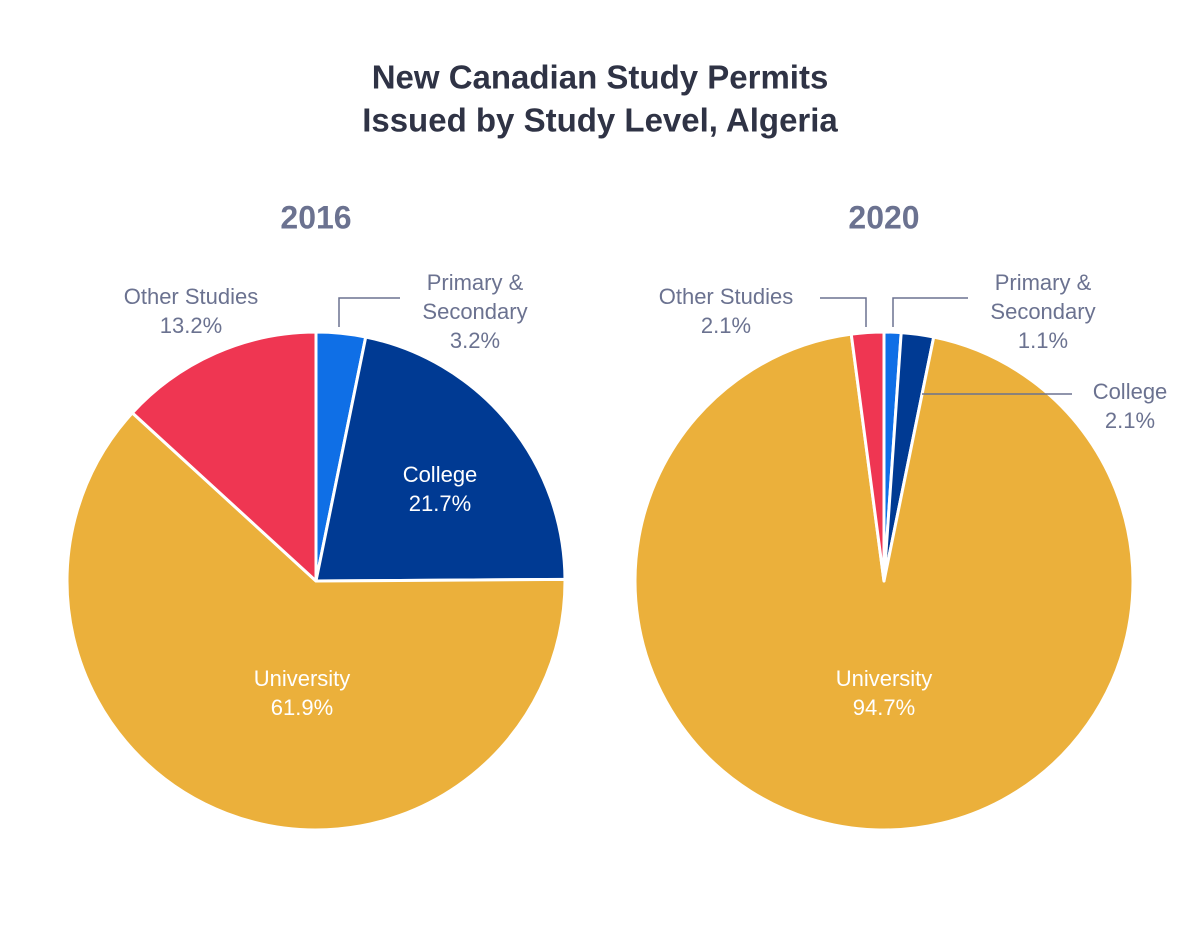  I want to click on pie-title: 2020, so click(883, 217).